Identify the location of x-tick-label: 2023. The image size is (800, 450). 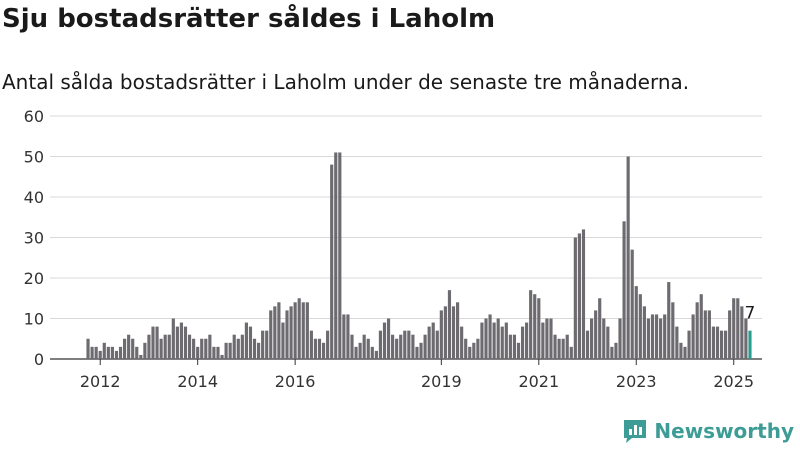
(636, 381).